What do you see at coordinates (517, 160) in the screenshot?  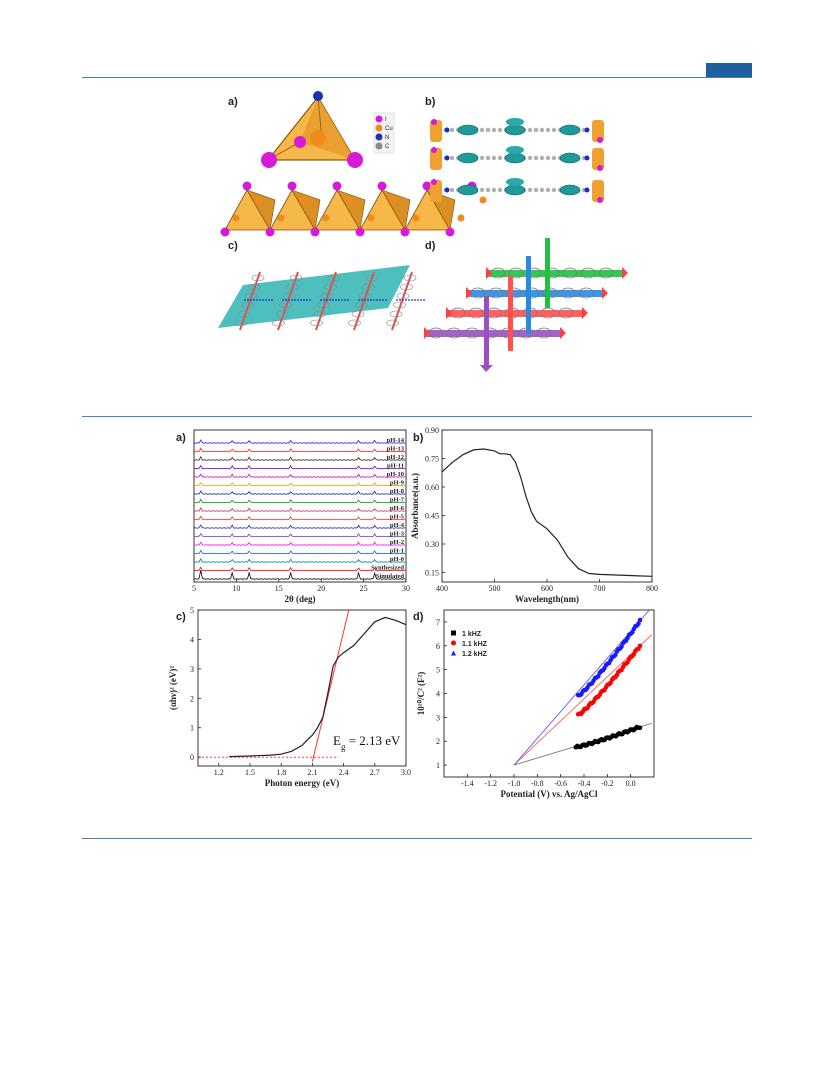 I see `packing-structure-icon` at bounding box center [517, 160].